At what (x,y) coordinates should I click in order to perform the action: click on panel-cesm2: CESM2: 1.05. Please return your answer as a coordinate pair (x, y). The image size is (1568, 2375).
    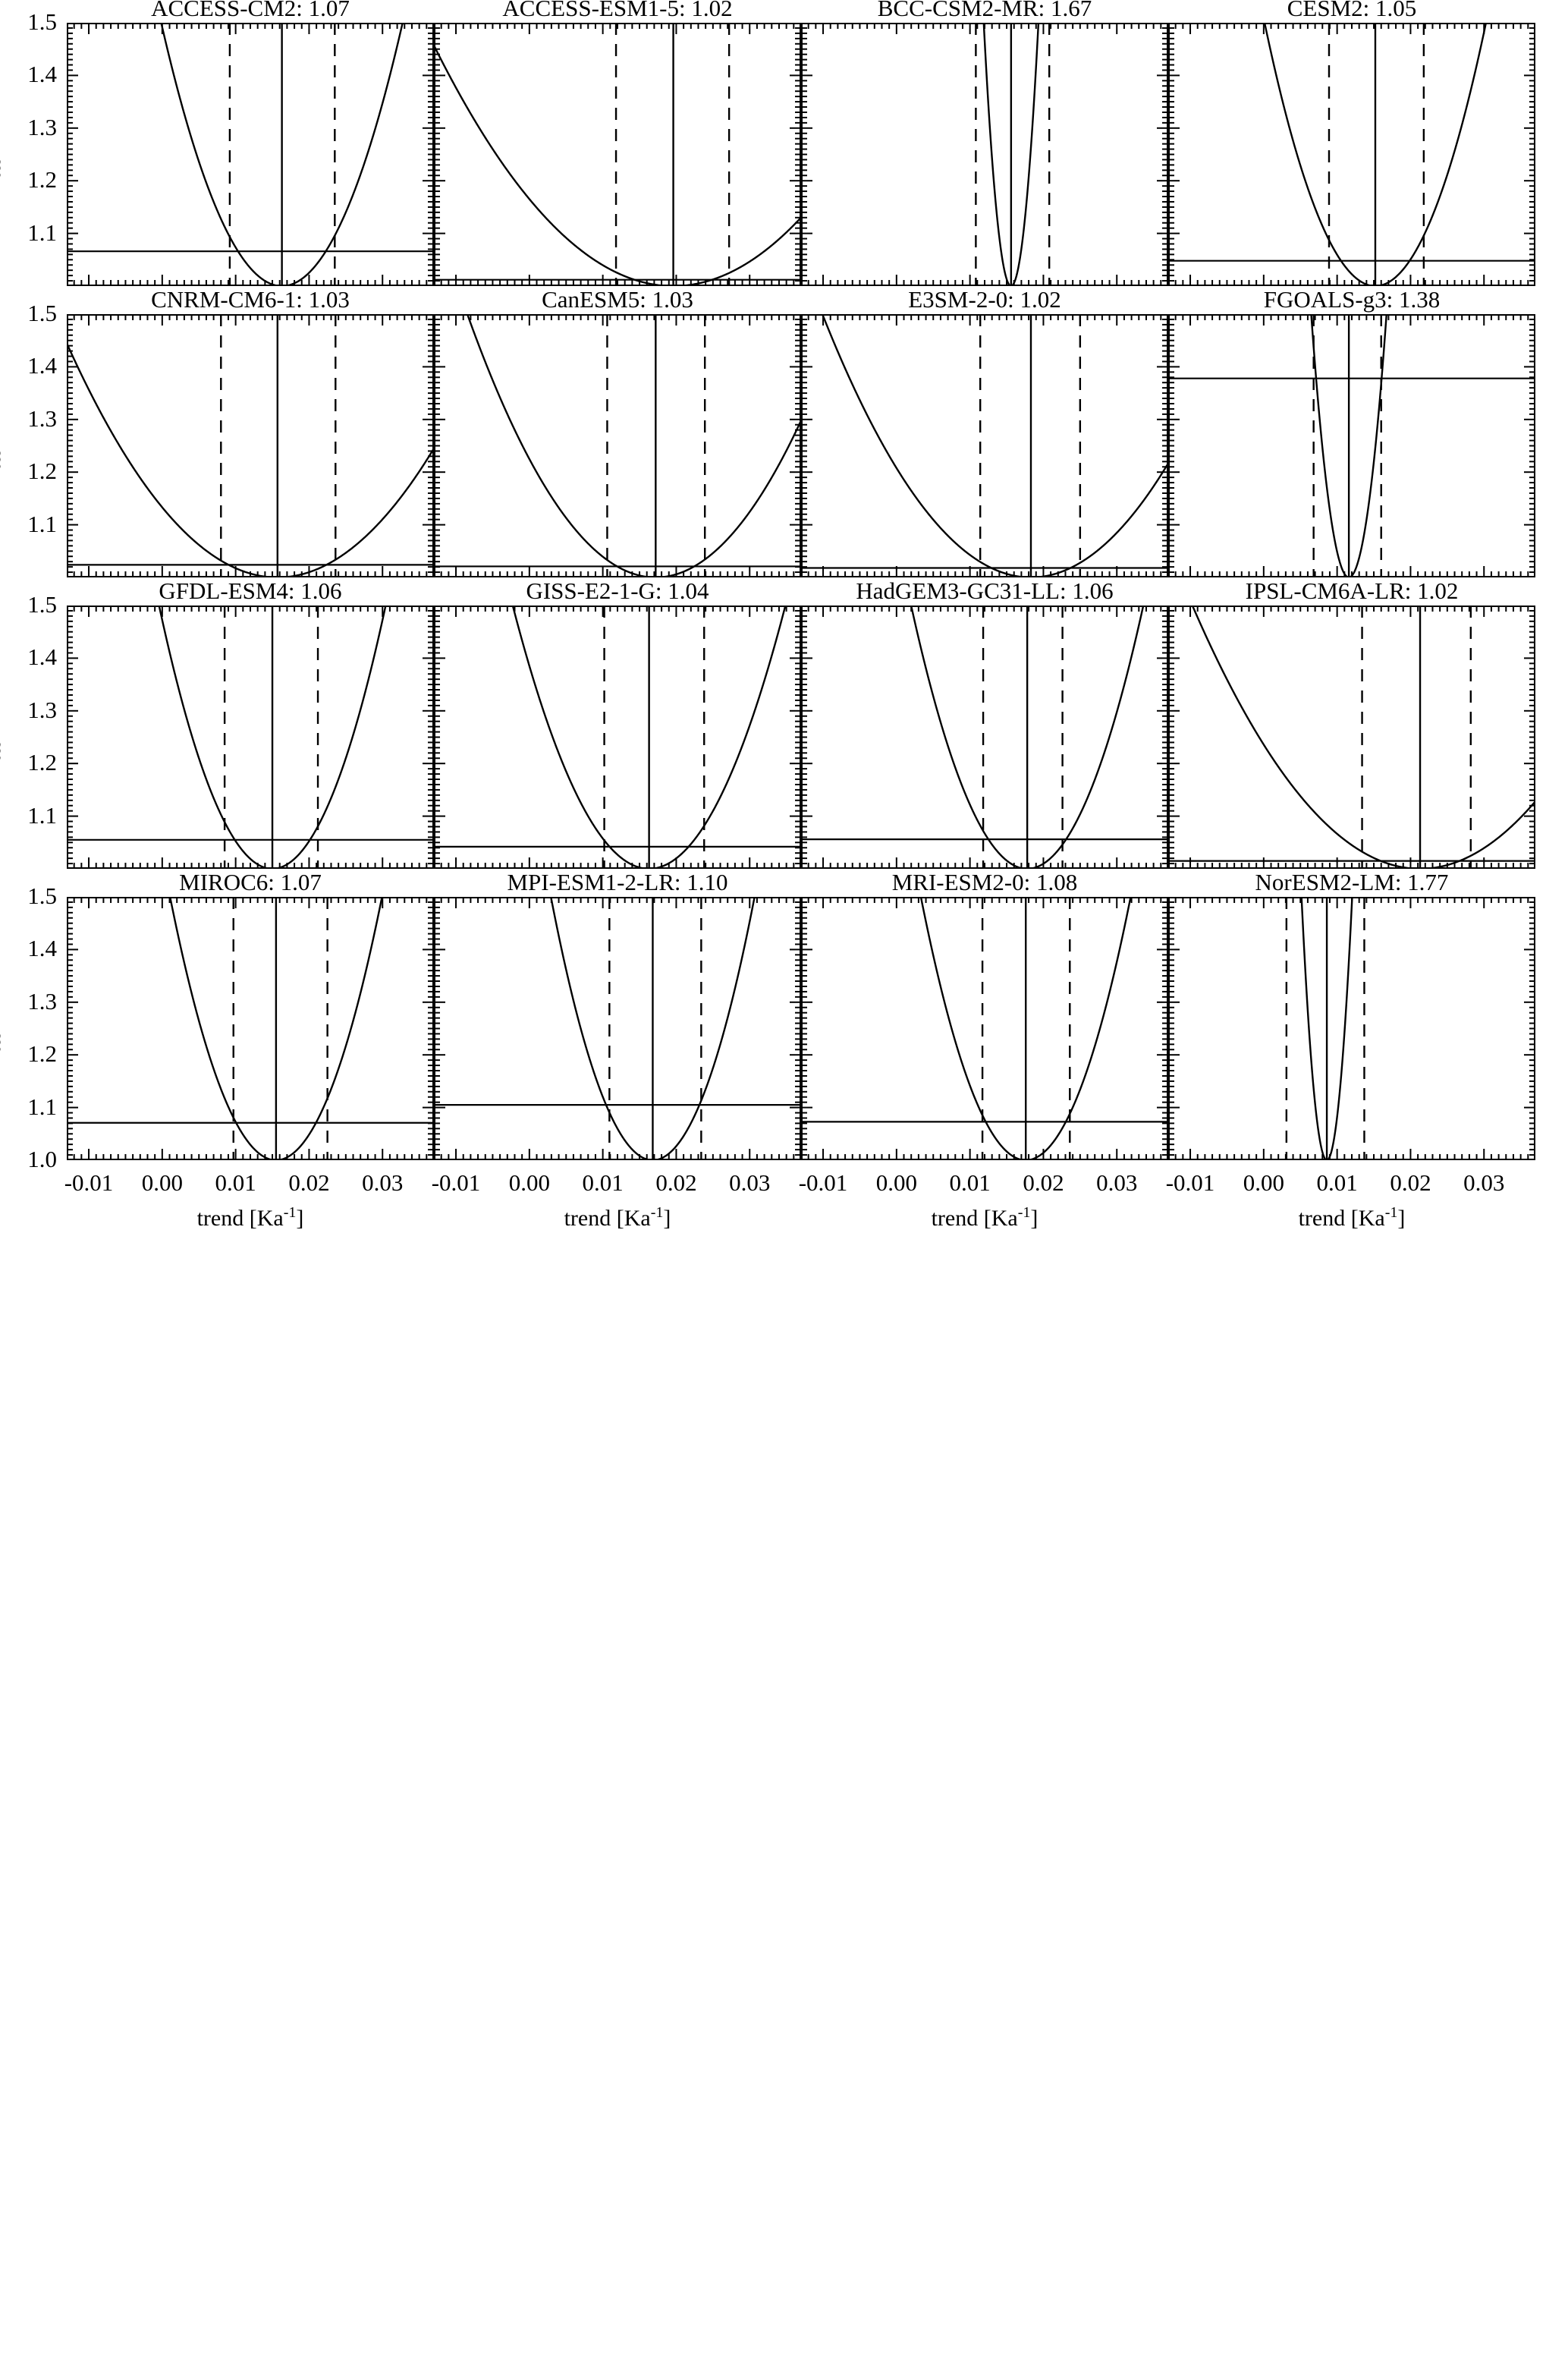
    Looking at the image, I should click on (1351, 143).